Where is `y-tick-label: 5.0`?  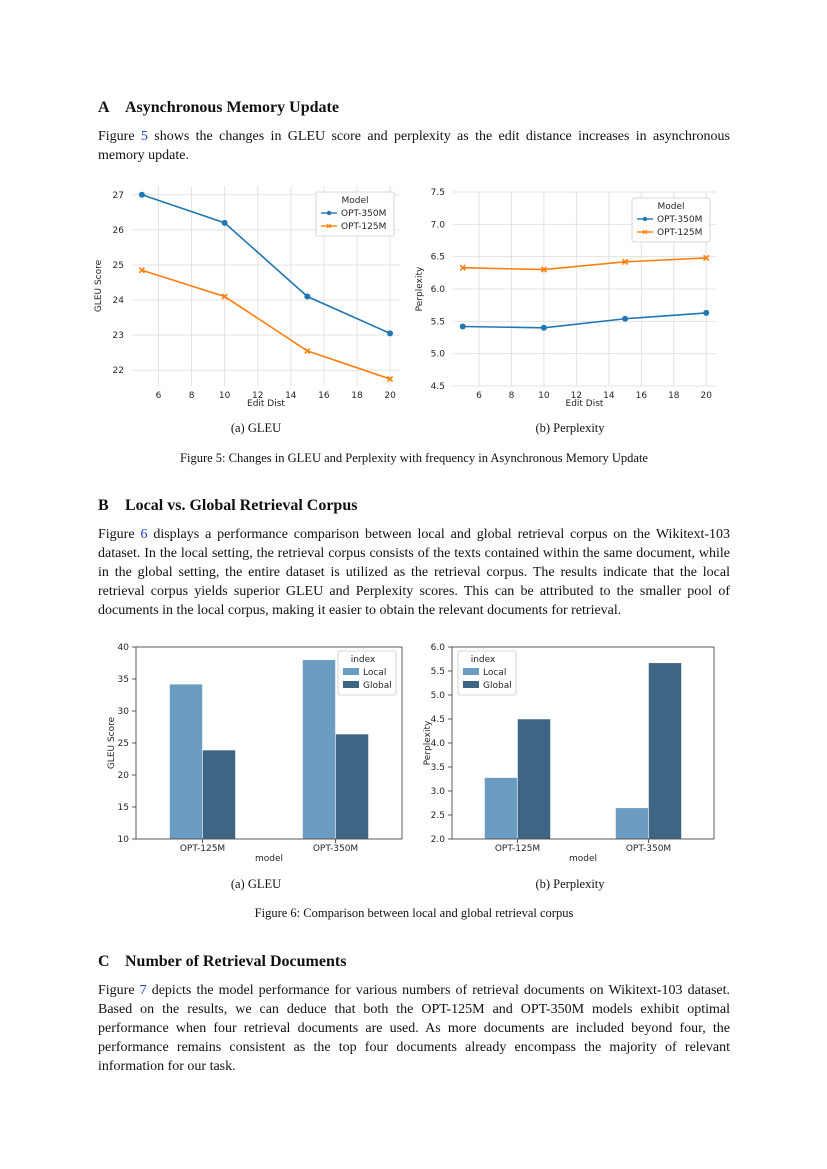
y-tick-label: 5.0 is located at coordinates (438, 355).